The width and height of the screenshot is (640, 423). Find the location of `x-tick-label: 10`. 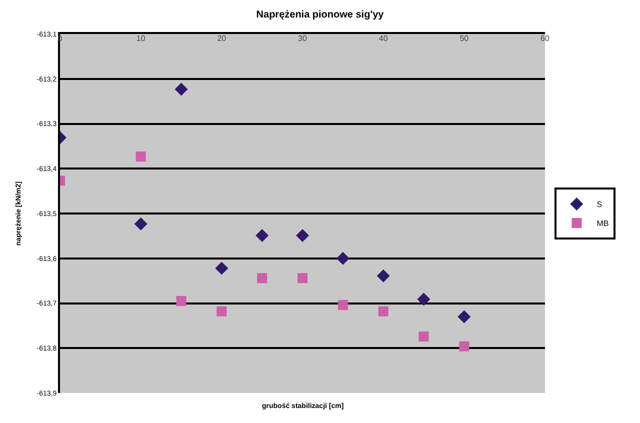

x-tick-label: 10 is located at coordinates (141, 38).